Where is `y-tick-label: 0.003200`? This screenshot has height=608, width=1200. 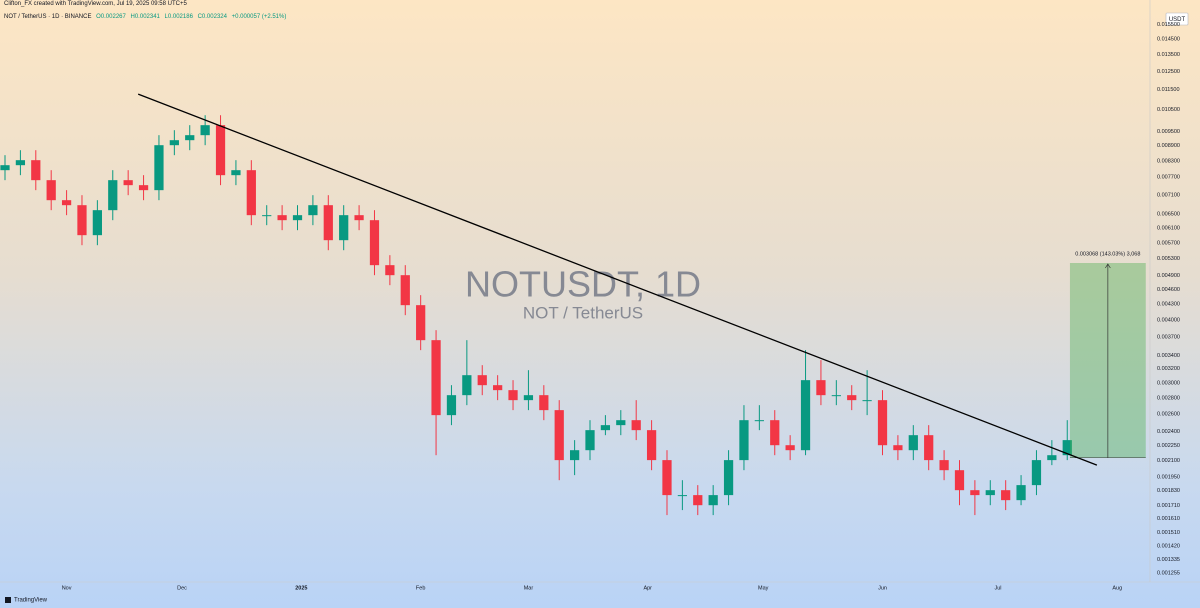
y-tick-label: 0.003200 is located at coordinates (1168, 369).